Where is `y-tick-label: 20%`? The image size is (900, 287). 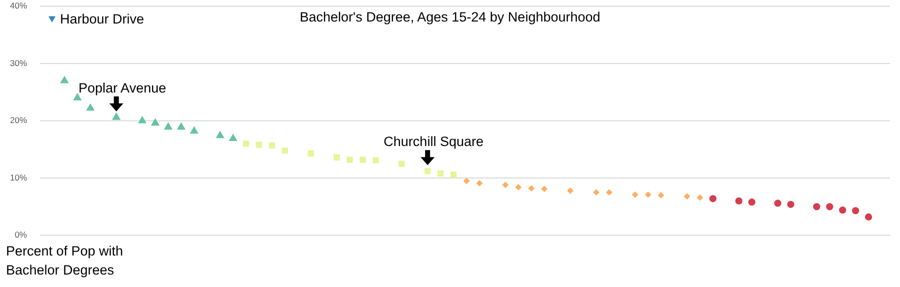
y-tick-label: 20% is located at coordinates (19, 120).